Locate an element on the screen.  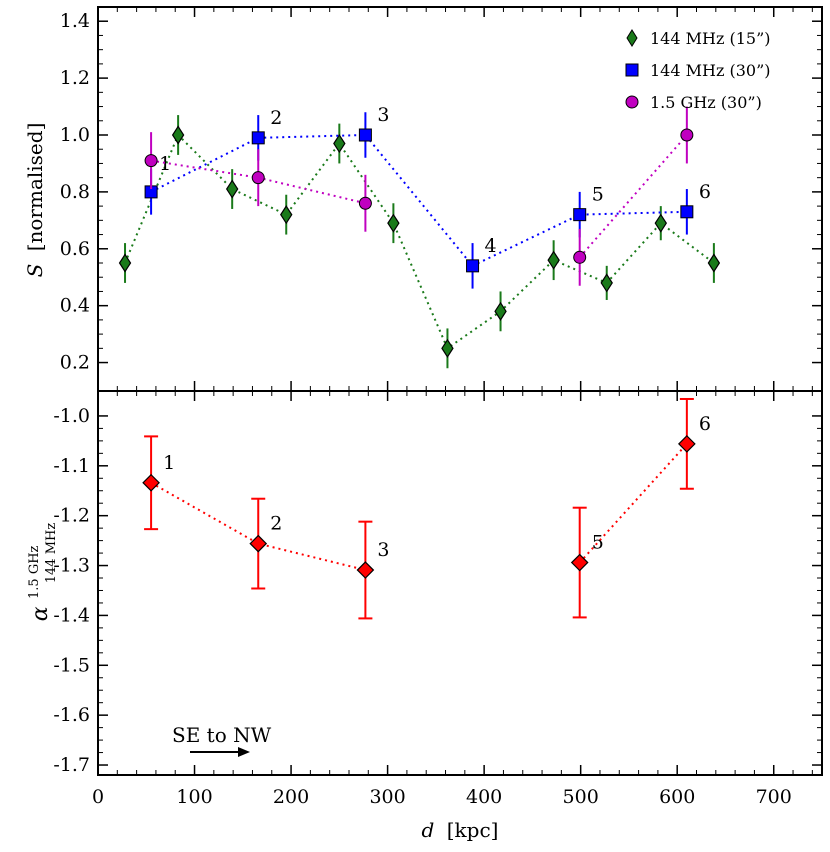
top-y-axis-title: S [normalised] is located at coordinates (35, 200).